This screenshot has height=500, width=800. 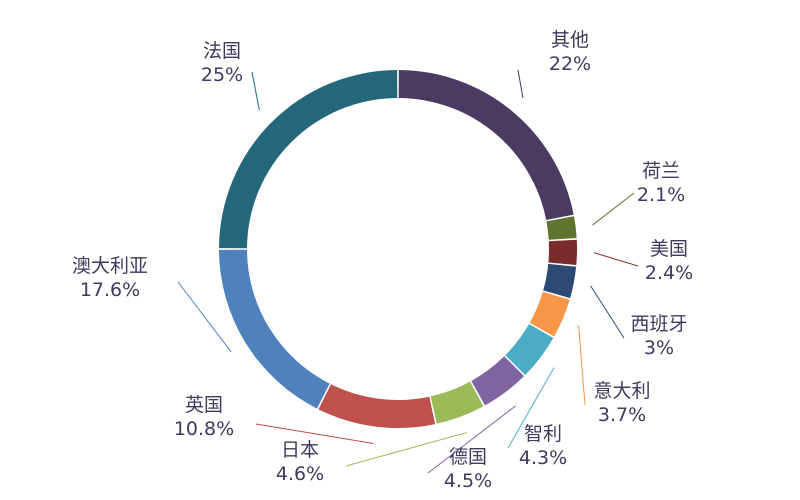 What do you see at coordinates (204, 429) in the screenshot?
I see `slice-label-value: 10.8%` at bounding box center [204, 429].